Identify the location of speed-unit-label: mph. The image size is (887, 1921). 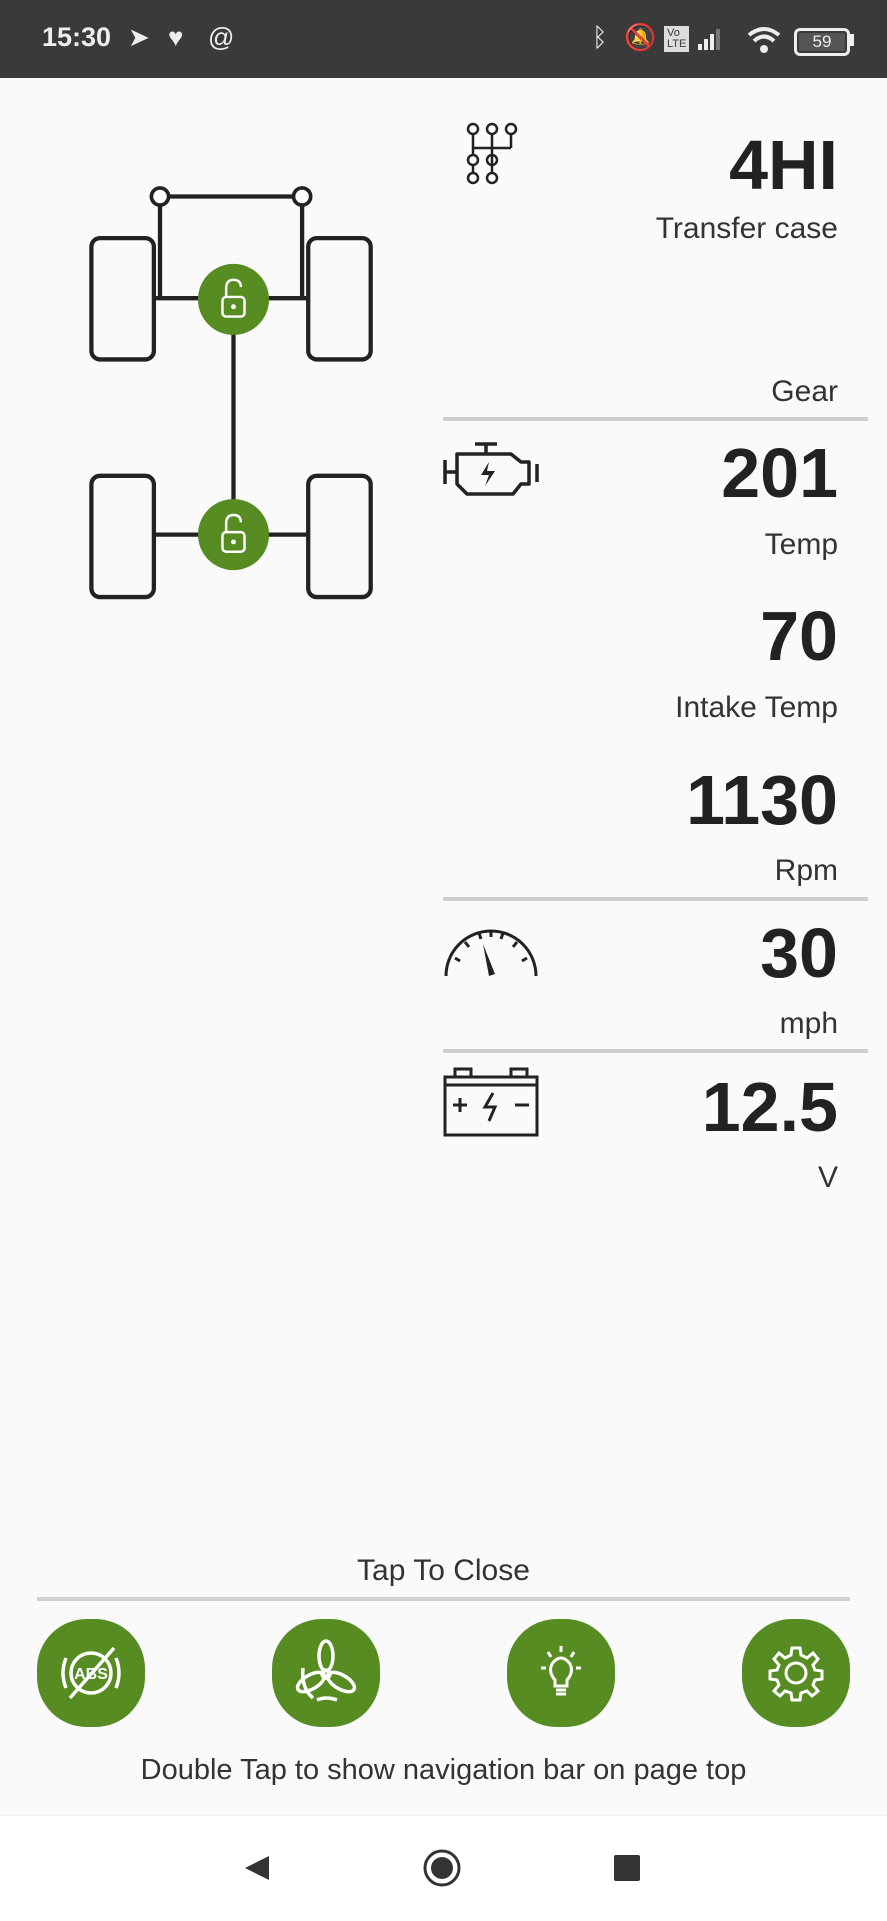
(808, 1023).